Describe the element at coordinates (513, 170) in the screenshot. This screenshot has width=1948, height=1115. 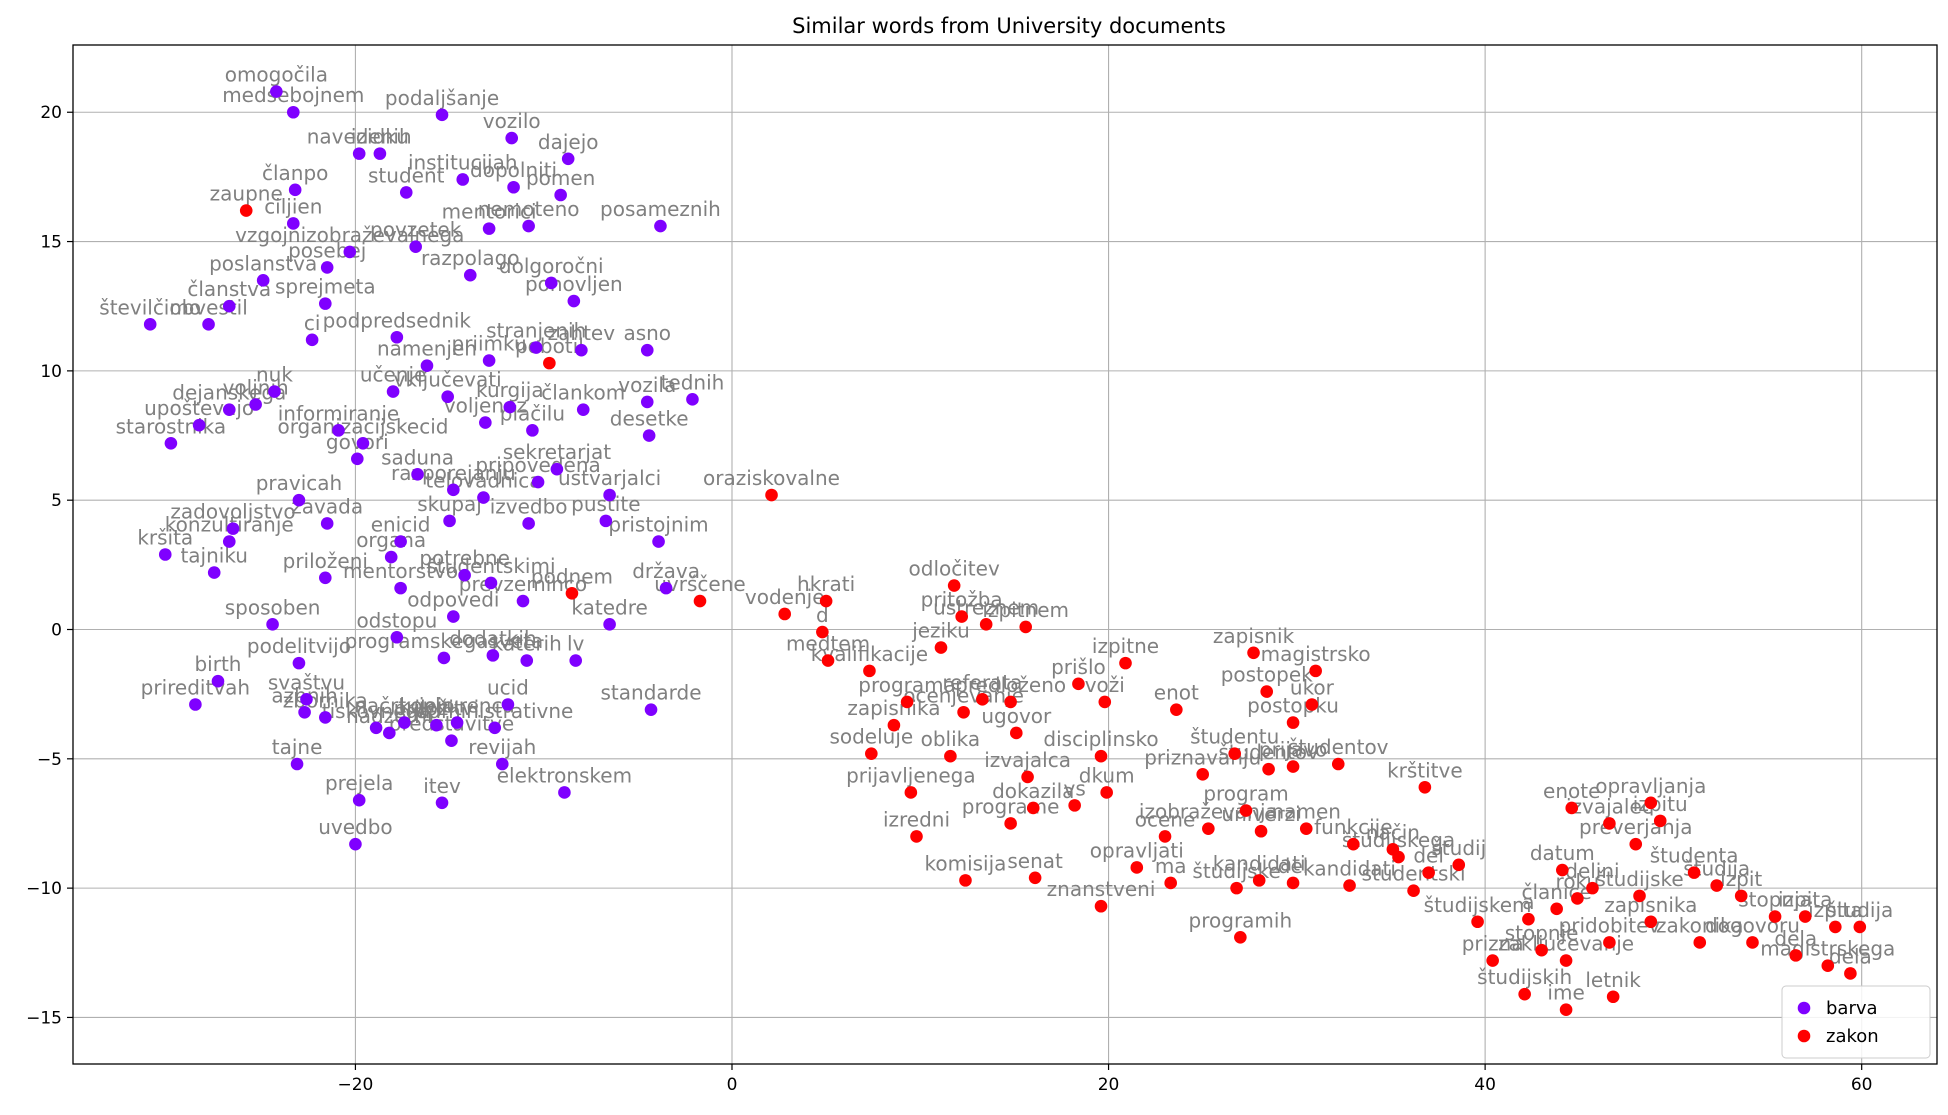
I see `point-label: dopolniti` at that location.